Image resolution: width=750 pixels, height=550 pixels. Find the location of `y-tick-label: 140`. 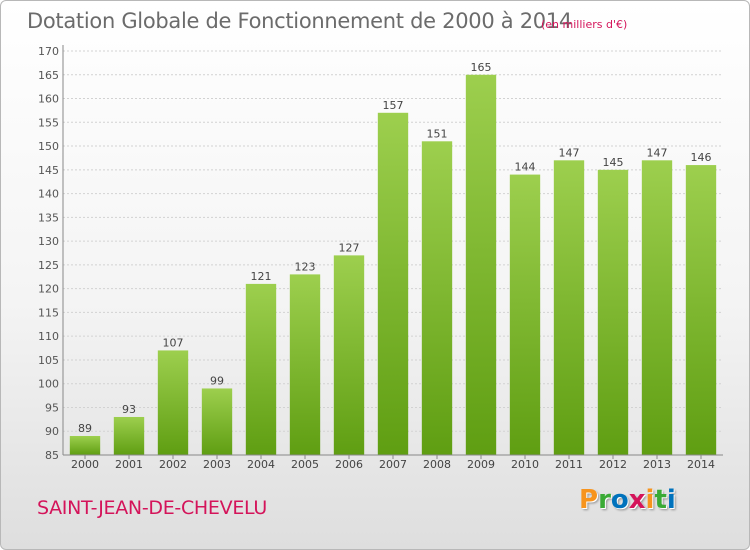

y-tick-label: 140 is located at coordinates (48, 194).